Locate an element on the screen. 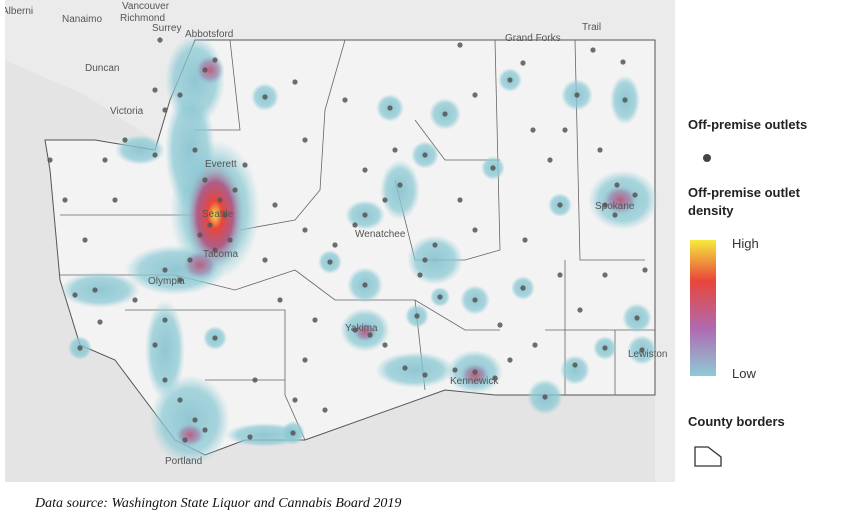 The height and width of the screenshot is (517, 850). city-label: Grand Forks is located at coordinates (533, 38).